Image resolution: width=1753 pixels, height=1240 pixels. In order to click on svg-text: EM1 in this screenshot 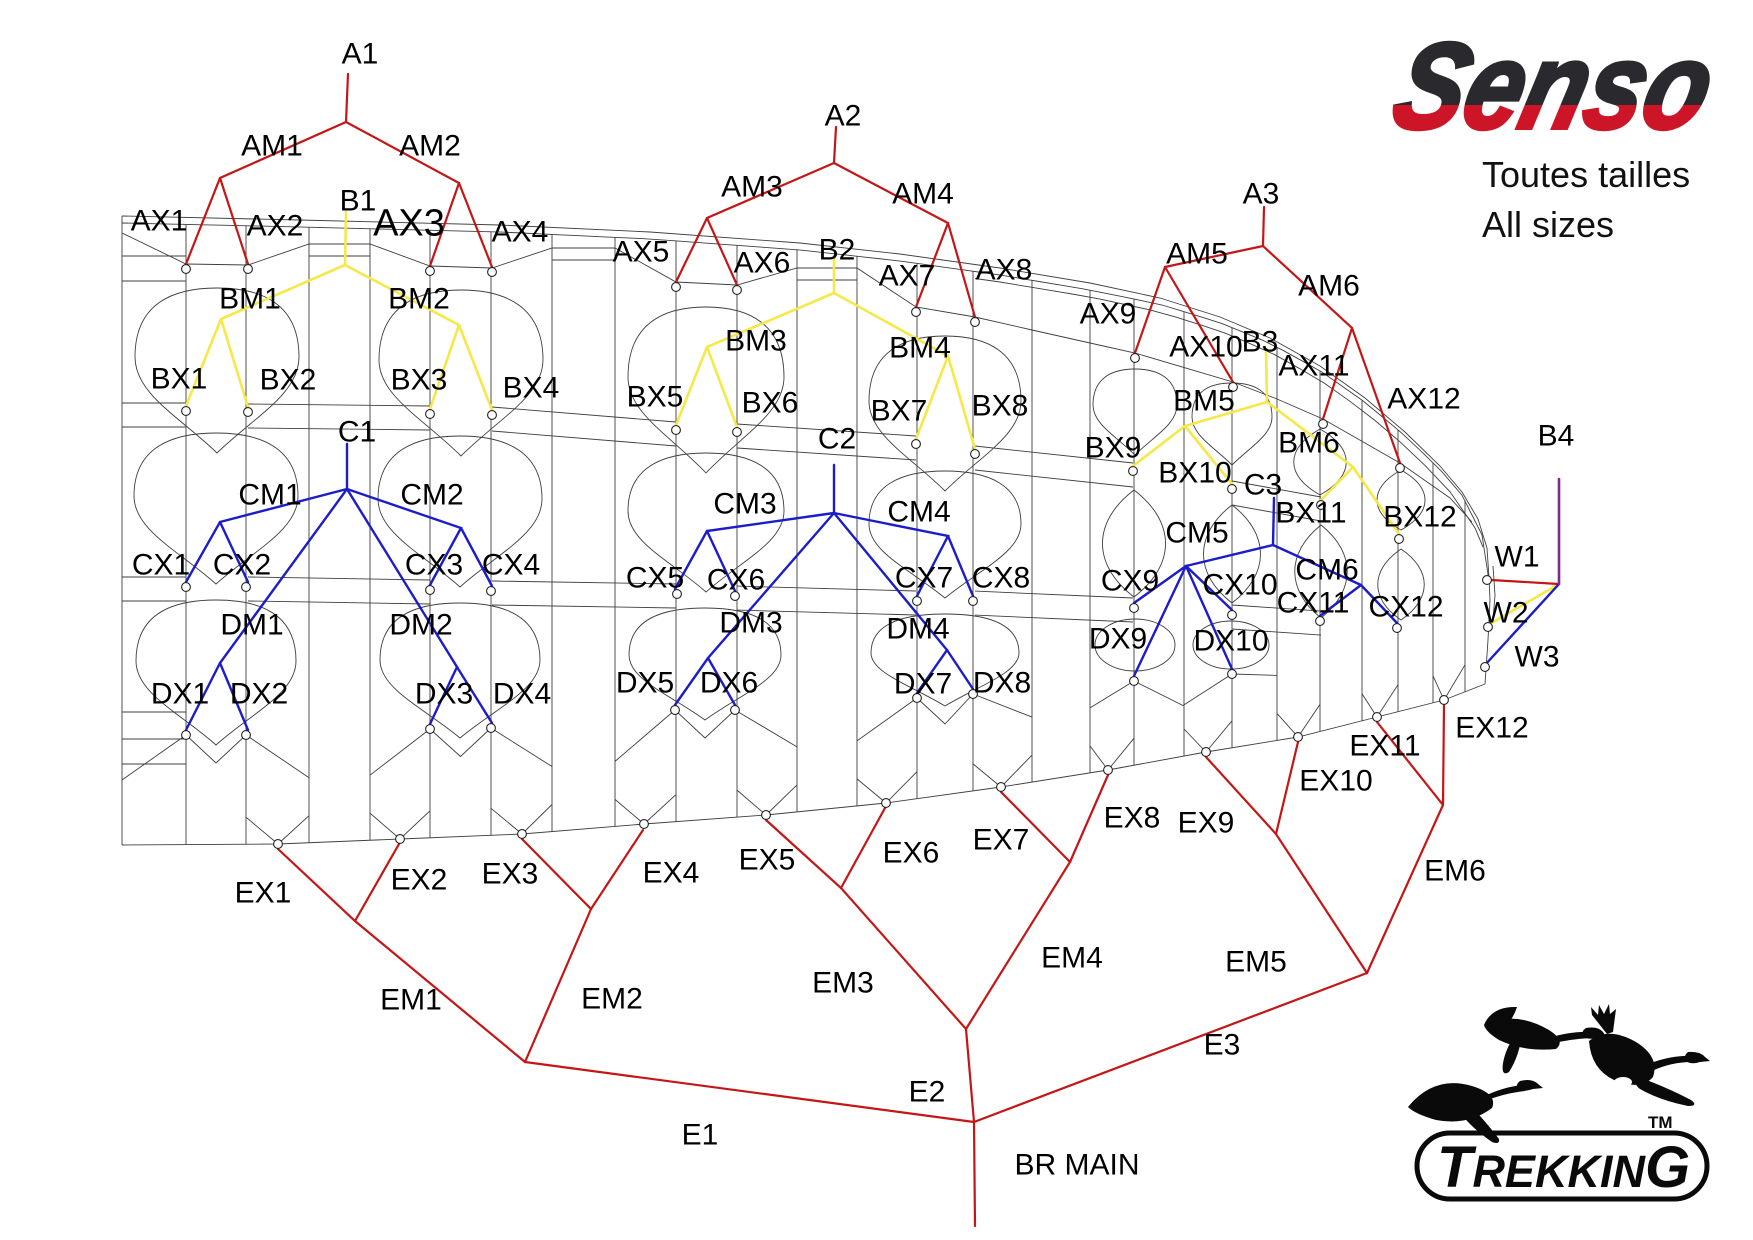, I will do `click(411, 1000)`.